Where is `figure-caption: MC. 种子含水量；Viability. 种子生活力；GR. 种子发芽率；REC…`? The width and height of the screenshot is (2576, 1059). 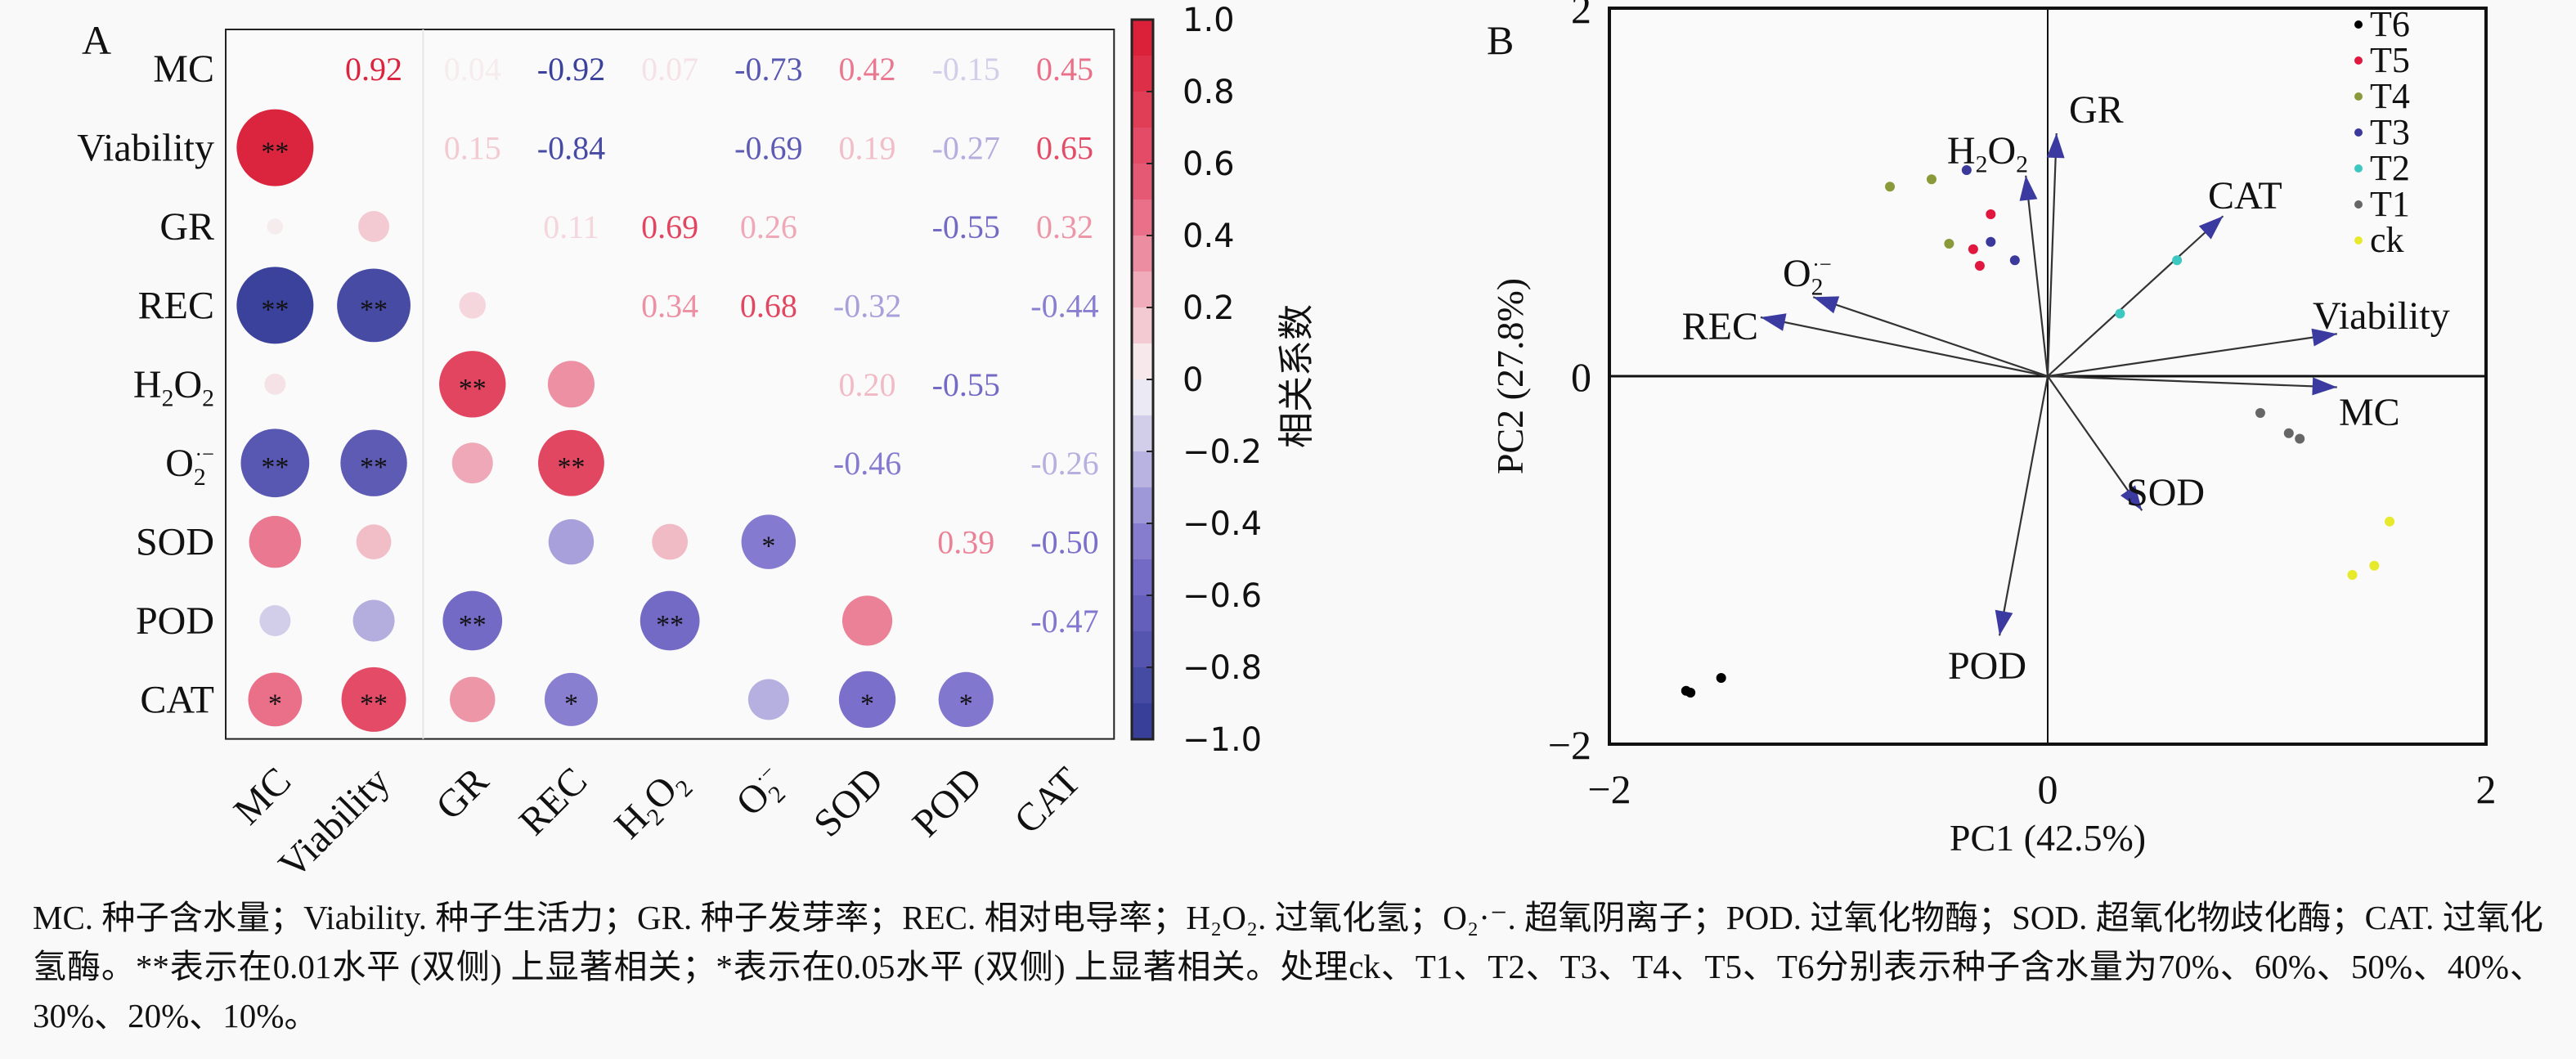 figure-caption: MC. 种子含水量；Viability. 种子生活力；GR. 种子发芽率；REC… is located at coordinates (1288, 967).